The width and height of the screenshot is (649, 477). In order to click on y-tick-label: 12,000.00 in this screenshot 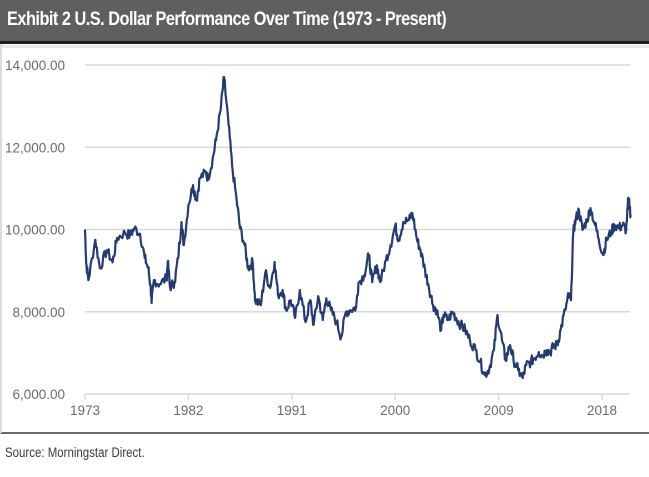, I will do `click(35, 147)`.